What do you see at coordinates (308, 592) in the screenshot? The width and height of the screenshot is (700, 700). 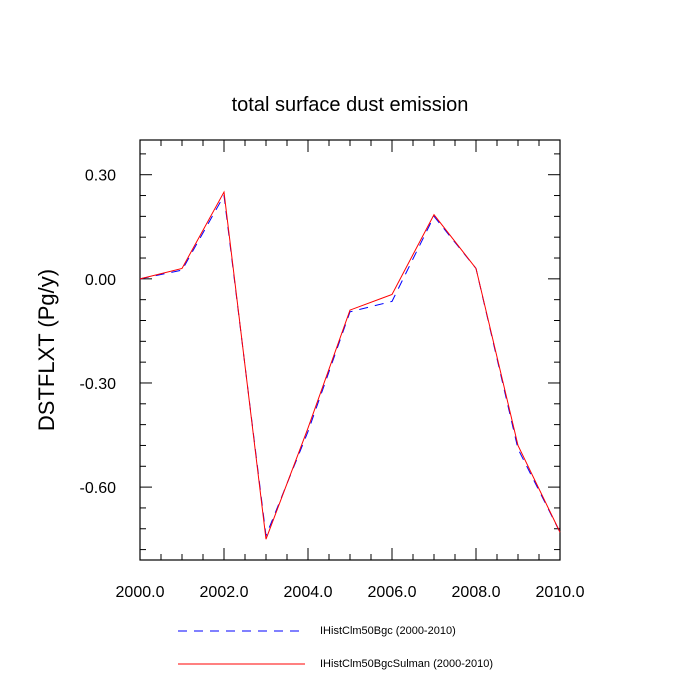 I see `x-tick-label: 2004.0` at bounding box center [308, 592].